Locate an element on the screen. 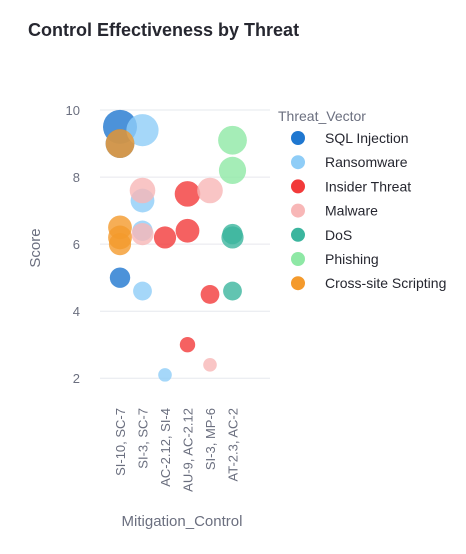 The width and height of the screenshot is (466, 554). legend-label: Malware is located at coordinates (351, 211).